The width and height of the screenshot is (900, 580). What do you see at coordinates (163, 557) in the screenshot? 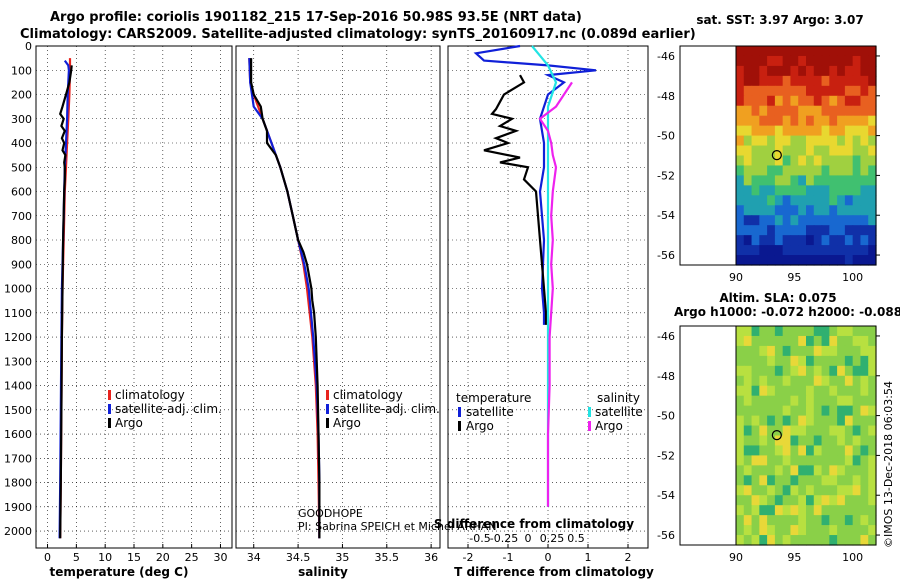
I see `x-tick-label: 20` at bounding box center [163, 557].